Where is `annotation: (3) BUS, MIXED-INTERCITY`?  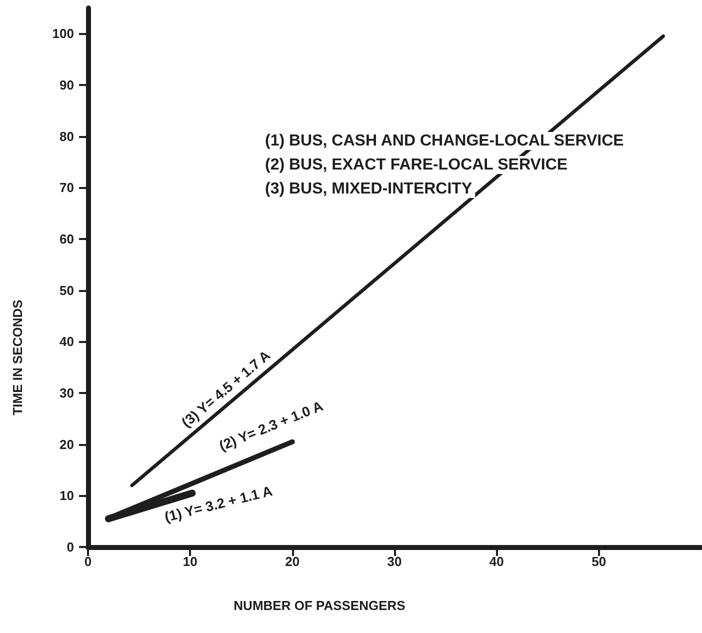 annotation: (3) BUS, MIXED-INTERCITY is located at coordinates (368, 189).